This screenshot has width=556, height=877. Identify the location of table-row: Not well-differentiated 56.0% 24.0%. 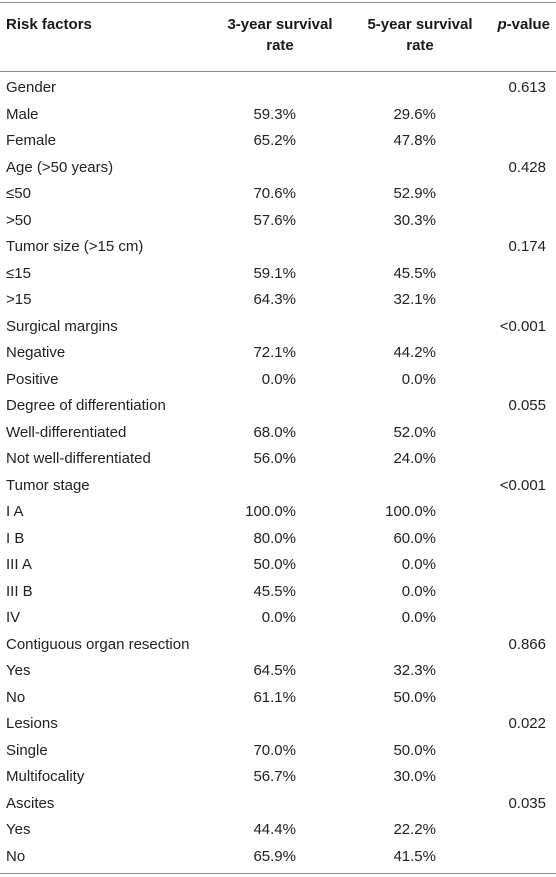
(278, 459).